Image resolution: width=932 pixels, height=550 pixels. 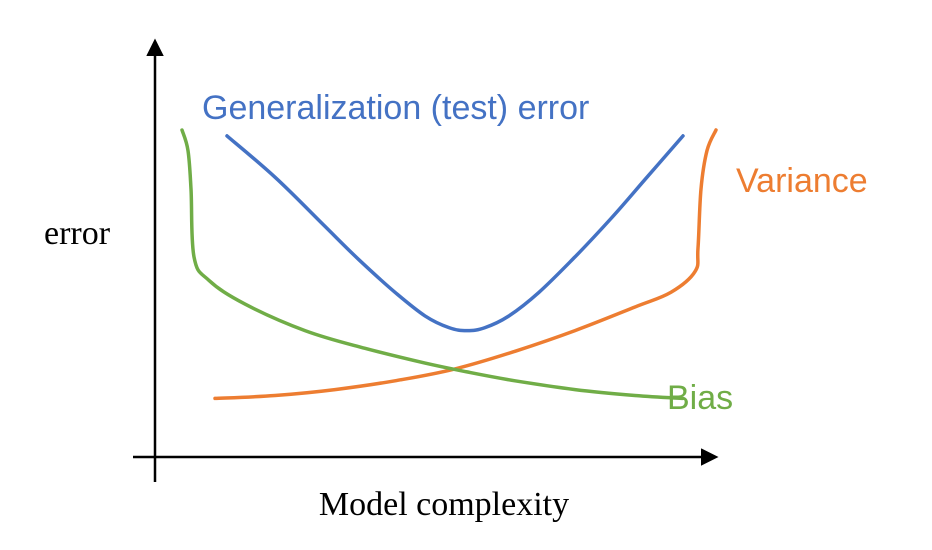 What do you see at coordinates (395, 108) in the screenshot?
I see `series-label-generalization-error: Generalization (test) error` at bounding box center [395, 108].